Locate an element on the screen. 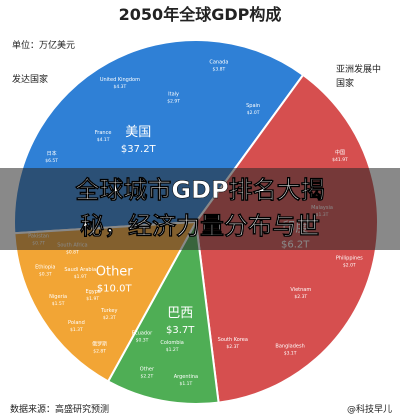  cell-name-6: Spain is located at coordinates (253, 106).